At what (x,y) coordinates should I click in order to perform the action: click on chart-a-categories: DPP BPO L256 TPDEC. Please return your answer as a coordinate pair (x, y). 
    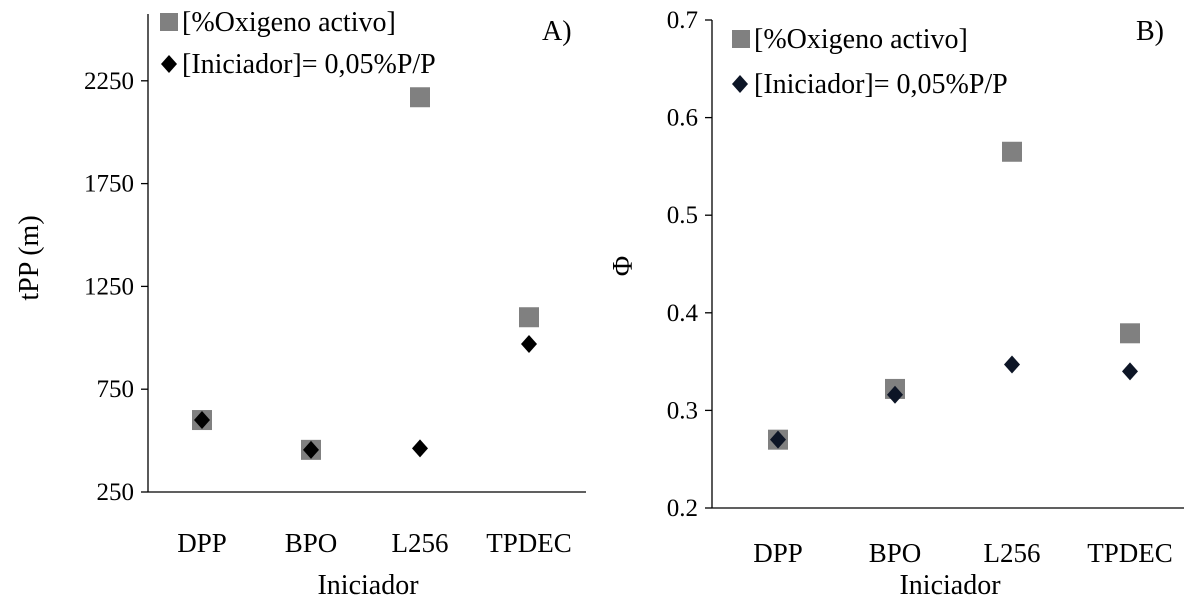
    Looking at the image, I should click on (374, 543).